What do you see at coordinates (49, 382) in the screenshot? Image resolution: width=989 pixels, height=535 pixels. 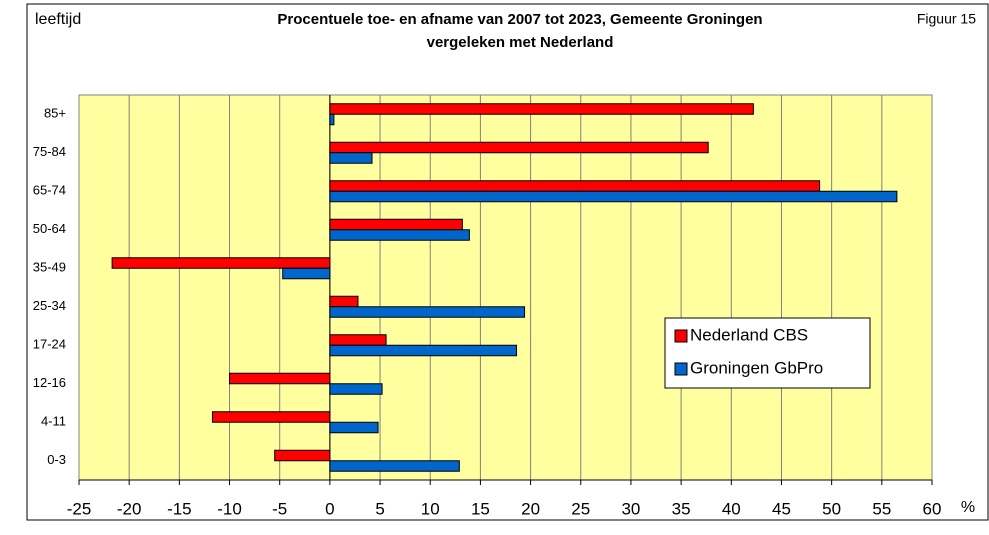 I see `y-tick-label: 12-16` at bounding box center [49, 382].